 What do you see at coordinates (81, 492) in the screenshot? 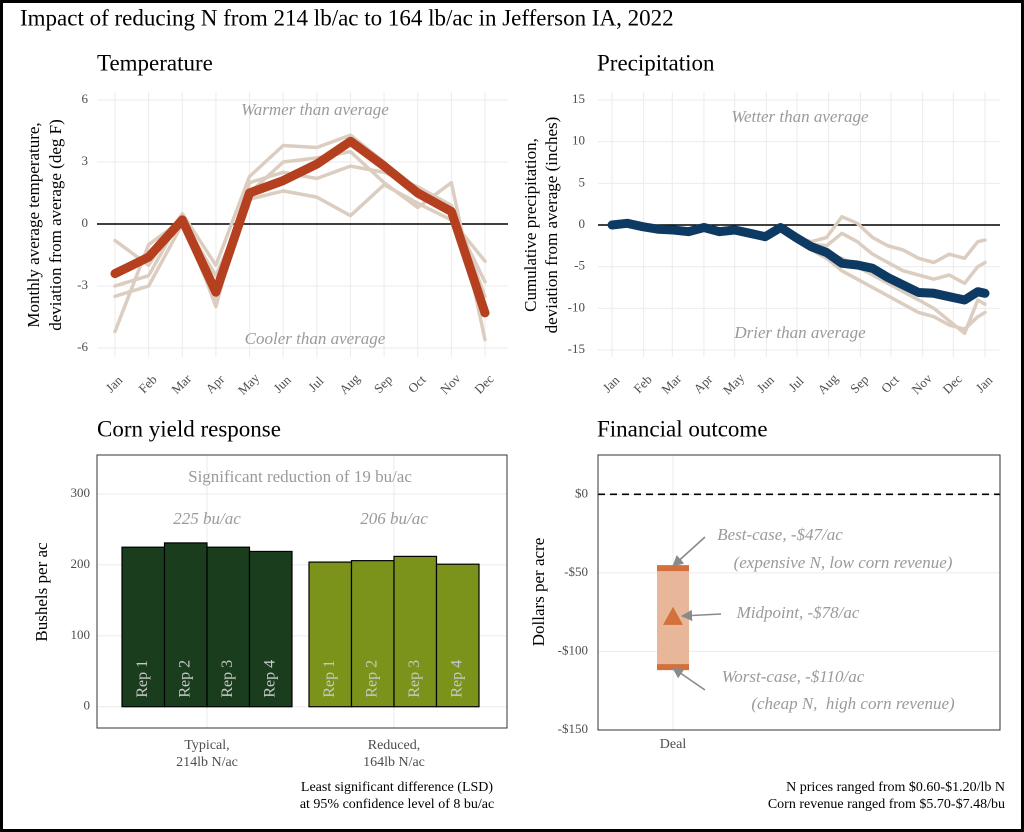
I see `y-tick-label: 300` at bounding box center [81, 492].